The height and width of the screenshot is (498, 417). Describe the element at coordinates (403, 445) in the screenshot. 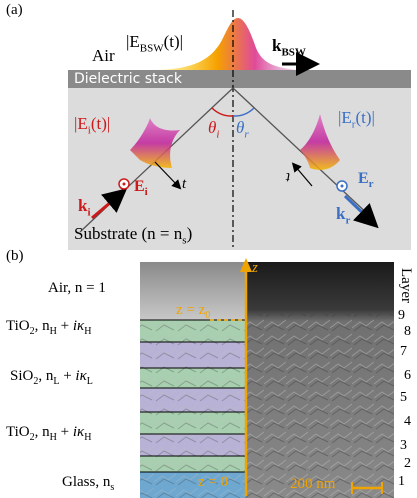

I see `layer-number: 3` at that location.